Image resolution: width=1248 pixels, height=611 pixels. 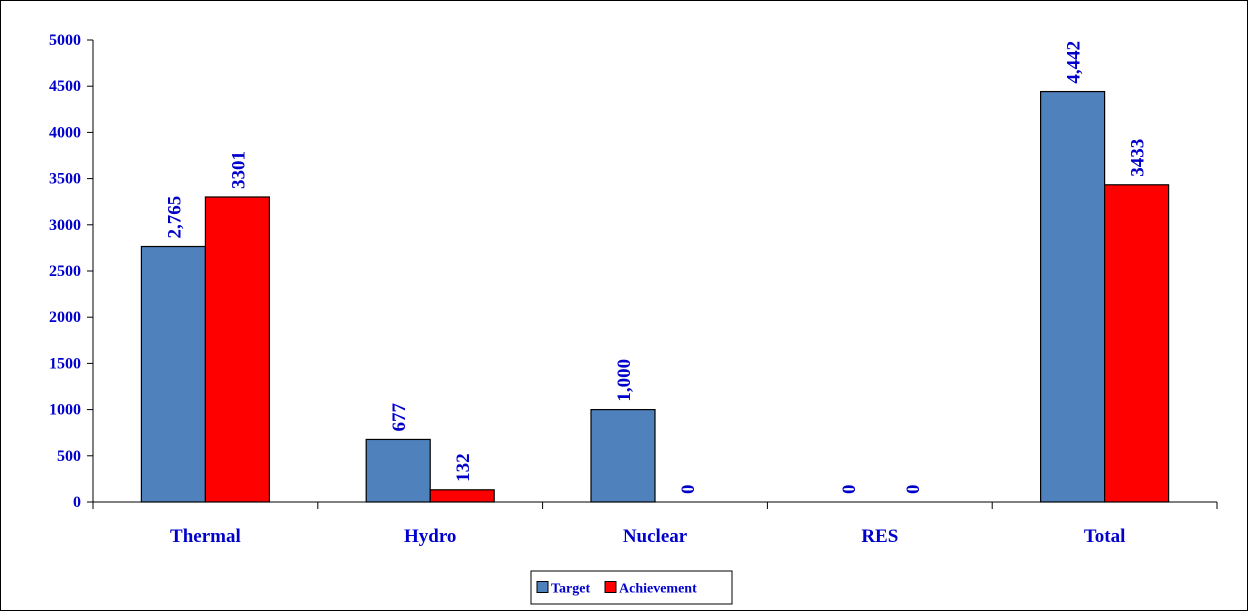 I want to click on legend-box, so click(x=631, y=587).